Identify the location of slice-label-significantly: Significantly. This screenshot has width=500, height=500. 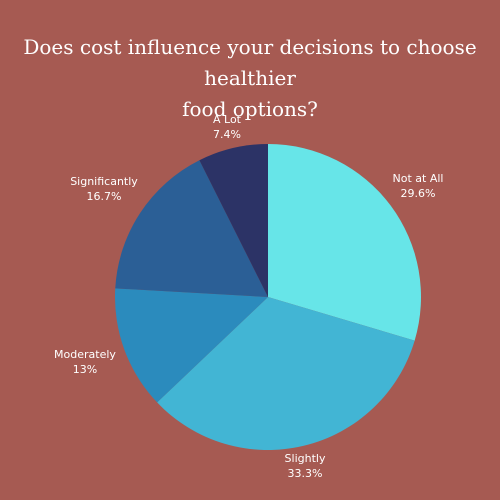
(104, 181).